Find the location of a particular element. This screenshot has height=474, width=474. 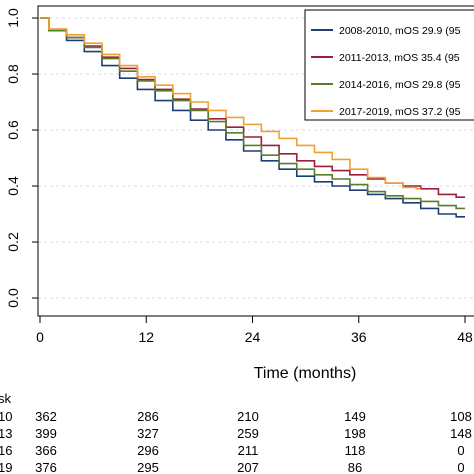

risk-cell: 295 is located at coordinates (148, 467).